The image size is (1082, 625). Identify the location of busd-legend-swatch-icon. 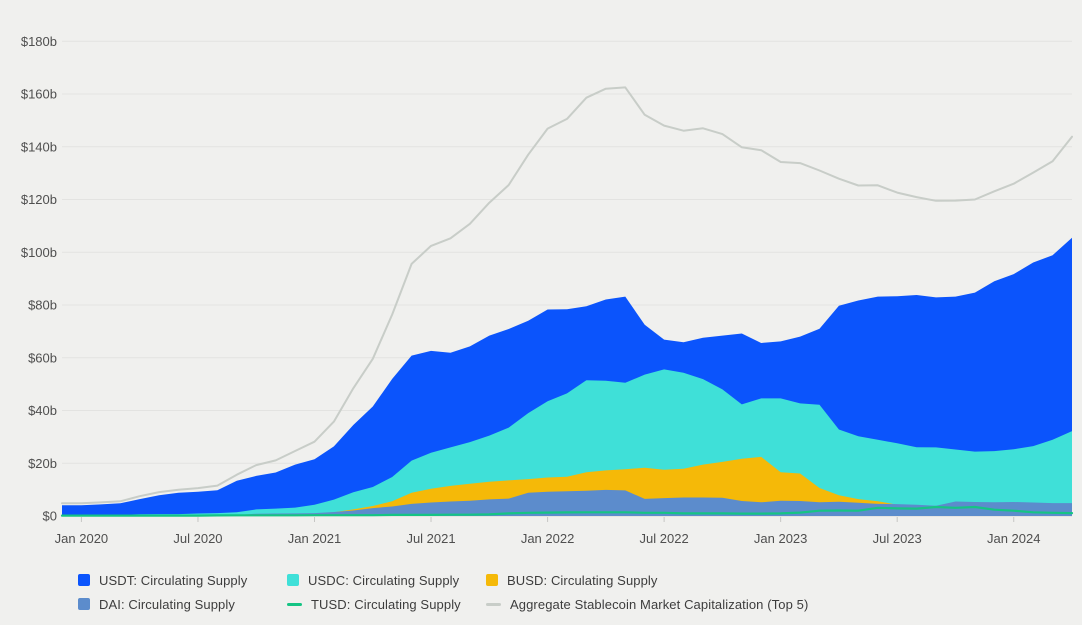
(492, 580).